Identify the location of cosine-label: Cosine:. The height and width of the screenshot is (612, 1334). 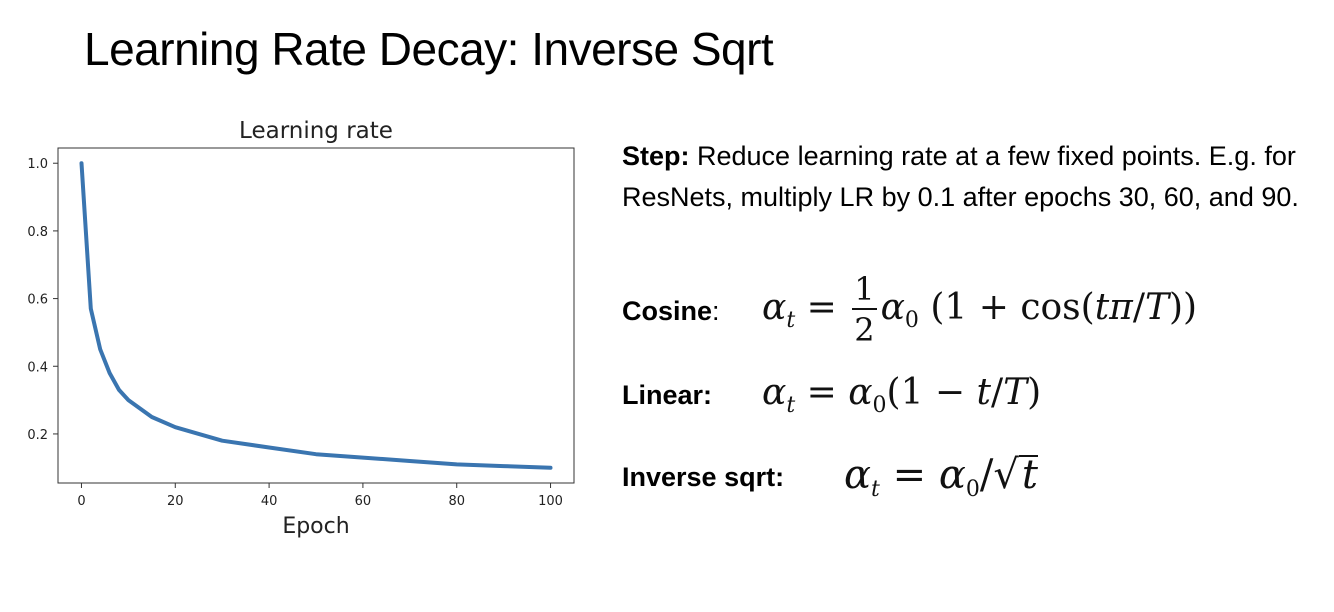
(671, 311).